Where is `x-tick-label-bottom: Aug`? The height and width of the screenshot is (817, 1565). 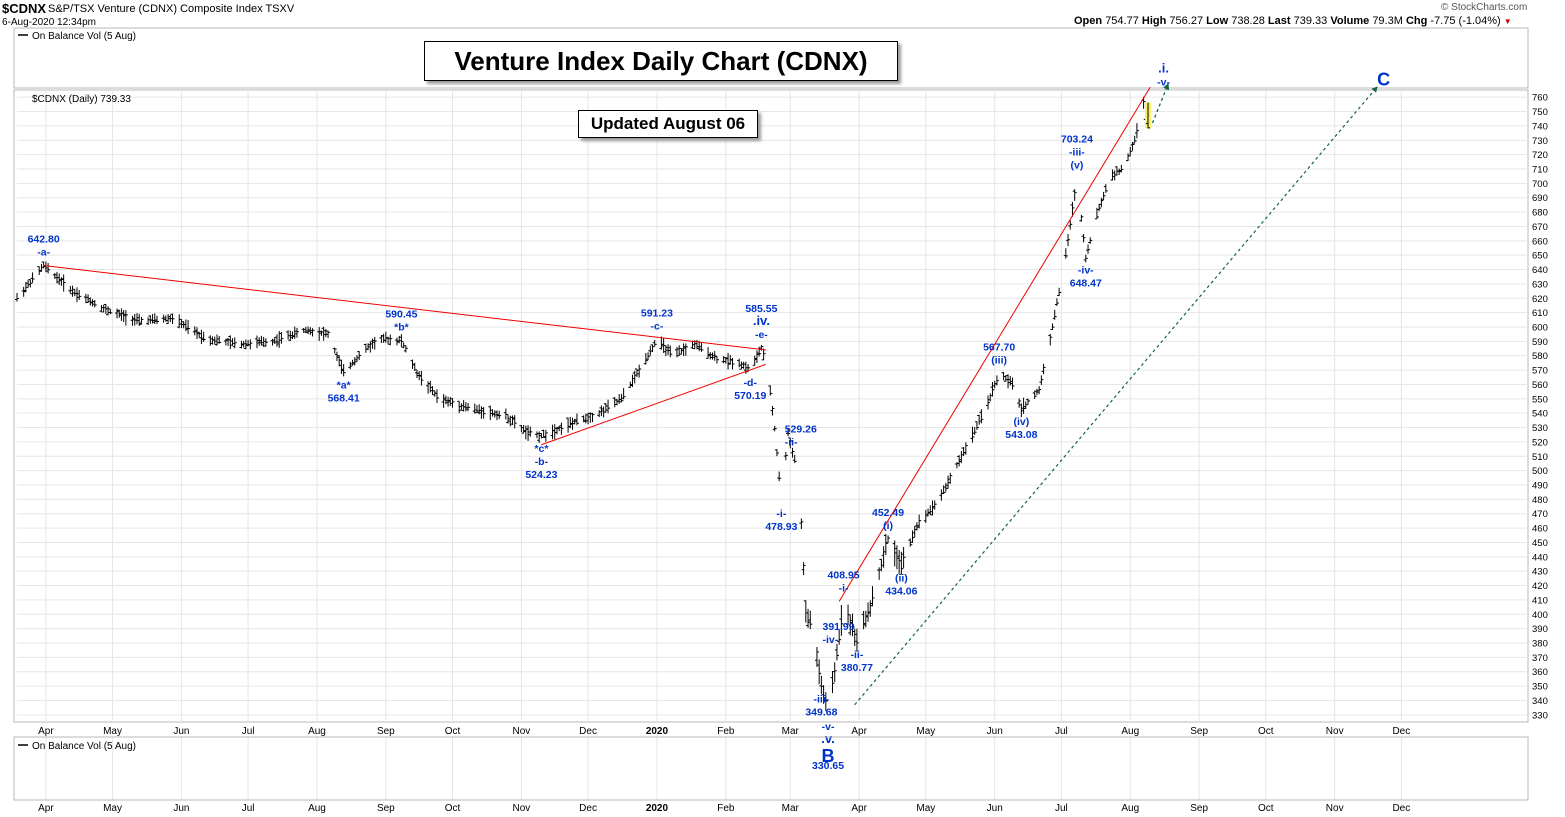
x-tick-label-bottom: Aug is located at coordinates (317, 808).